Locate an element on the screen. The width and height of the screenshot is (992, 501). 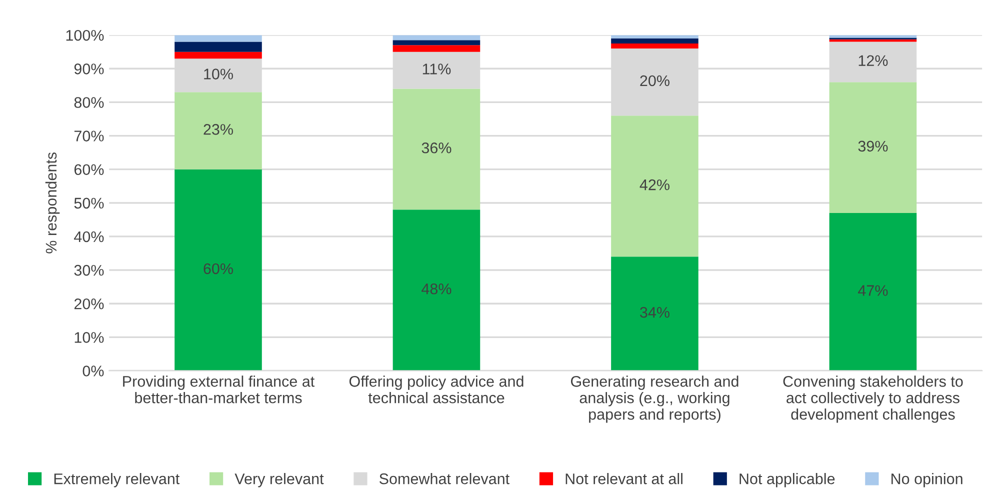
x-tick-label: Generating research and analysis (e.g., working papers and reports) is located at coordinates (654, 399).